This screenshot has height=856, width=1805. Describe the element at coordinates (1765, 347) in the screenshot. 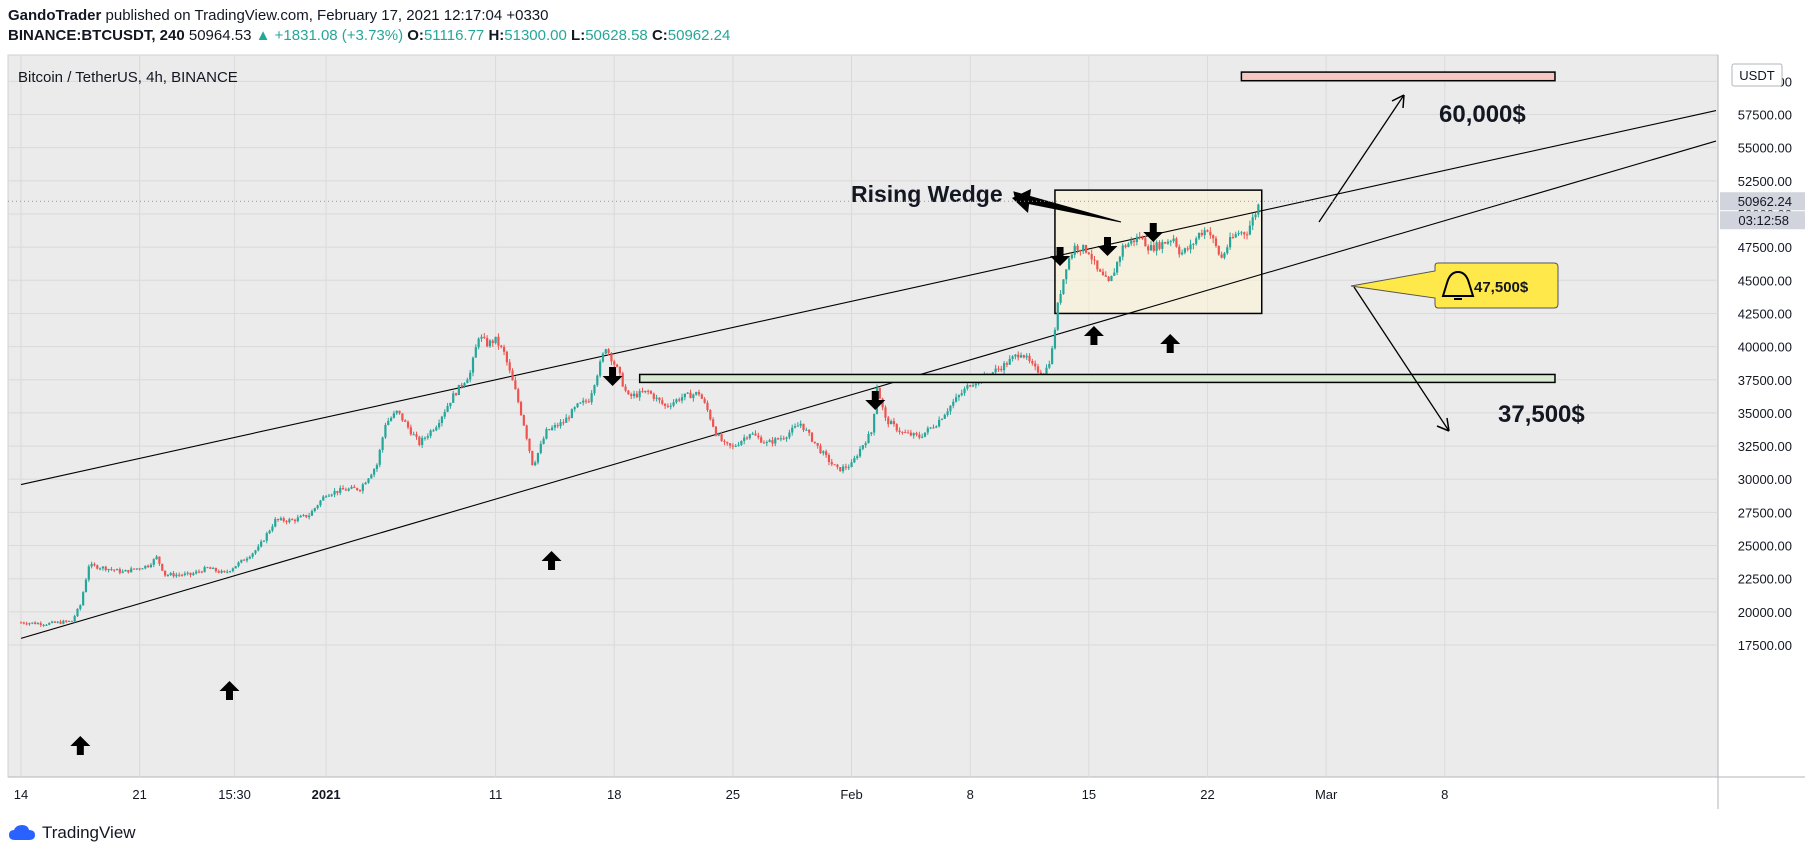

I see `y-tick-label: 40000.00` at that location.